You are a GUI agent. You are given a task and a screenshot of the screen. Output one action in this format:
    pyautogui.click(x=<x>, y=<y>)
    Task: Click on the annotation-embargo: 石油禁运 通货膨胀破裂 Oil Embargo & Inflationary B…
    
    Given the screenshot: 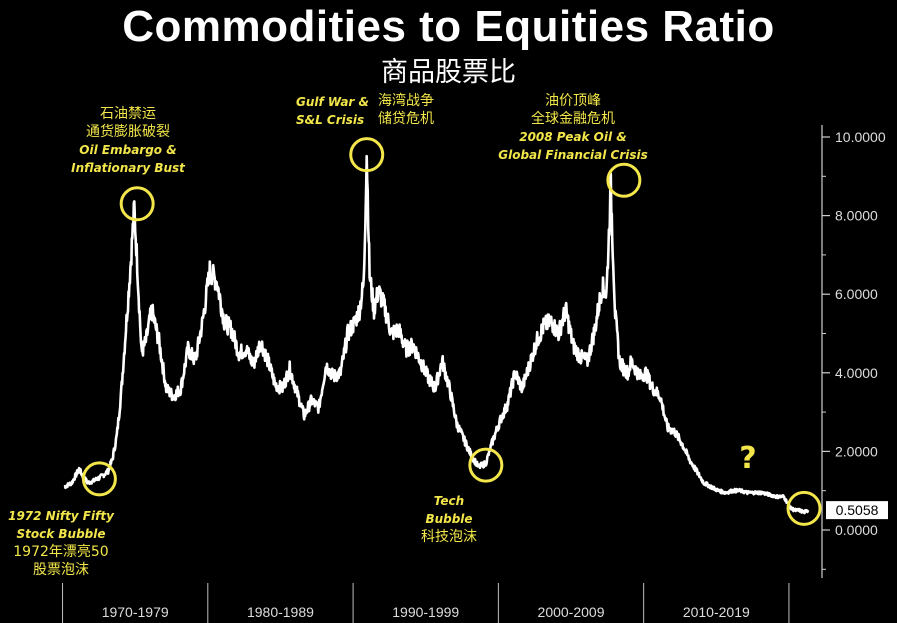 What is the action you would take?
    pyautogui.click(x=128, y=141)
    